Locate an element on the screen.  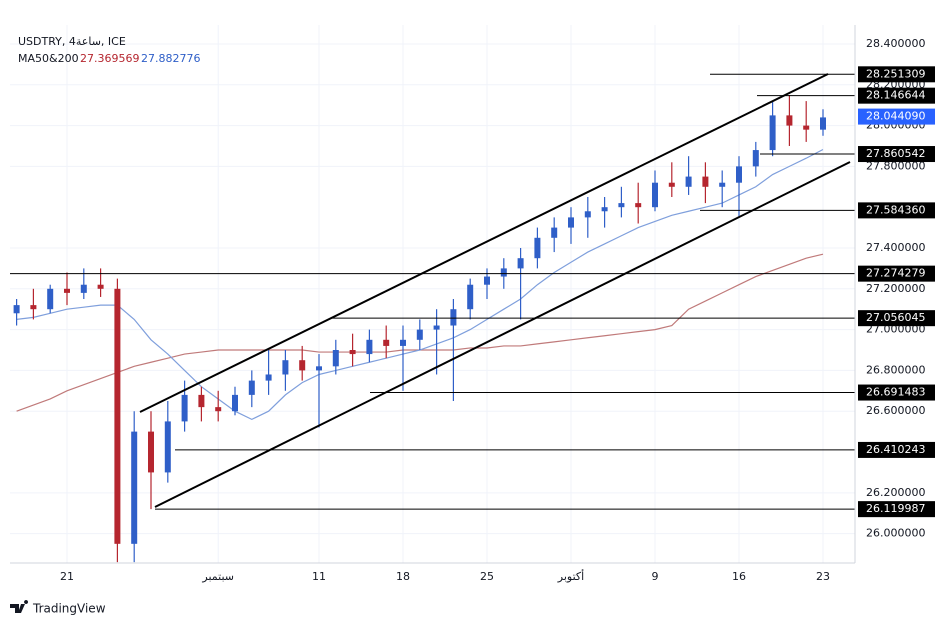
x-tick-label: 11 is located at coordinates (319, 576).